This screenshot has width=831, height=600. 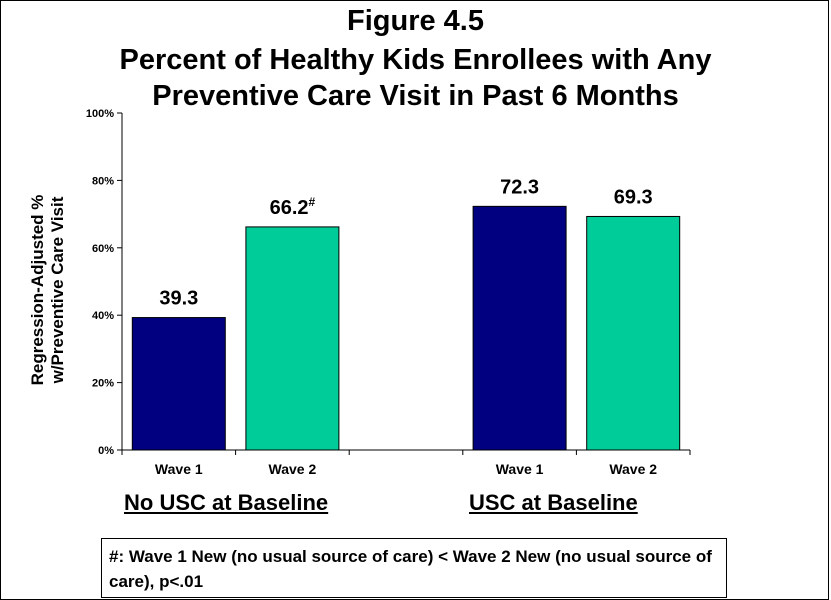 I want to click on chart-title-line-2: Preventive Care Visit in Past 6 Months, so click(x=415, y=96).